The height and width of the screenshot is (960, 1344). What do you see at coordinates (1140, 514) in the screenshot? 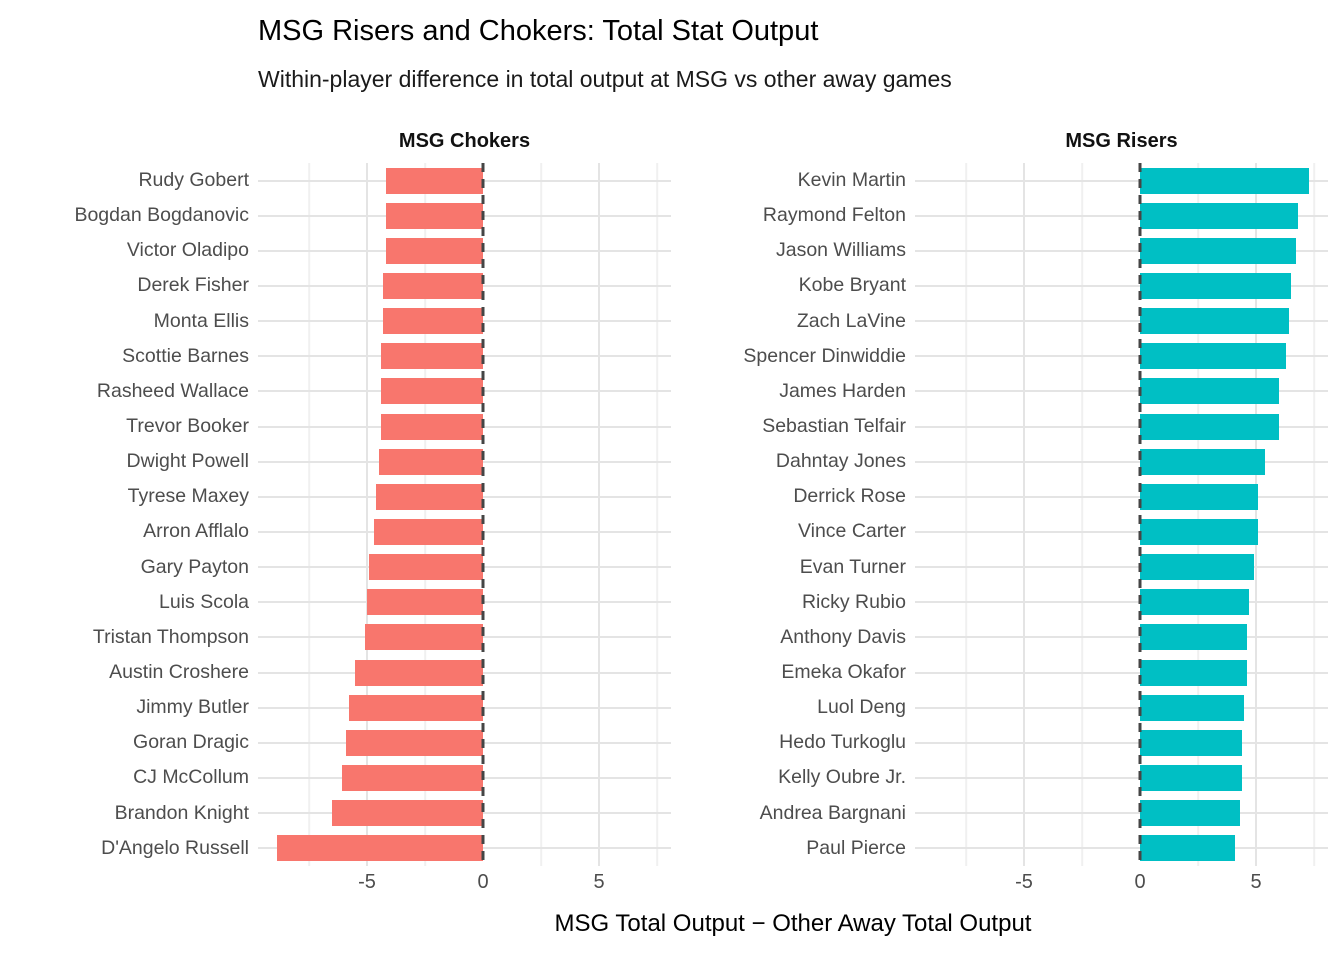
I see `zero-reference-line` at bounding box center [1140, 514].